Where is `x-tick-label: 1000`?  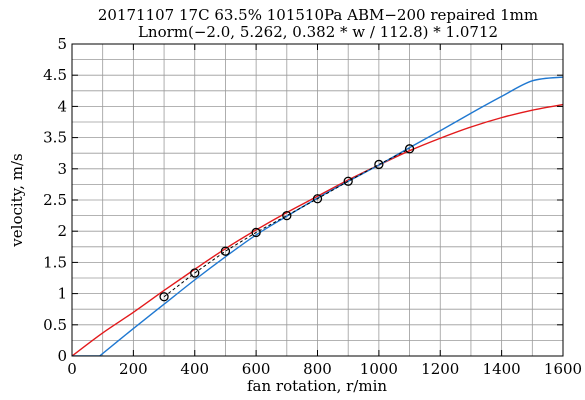
x-tick-label: 1000 is located at coordinates (379, 369).